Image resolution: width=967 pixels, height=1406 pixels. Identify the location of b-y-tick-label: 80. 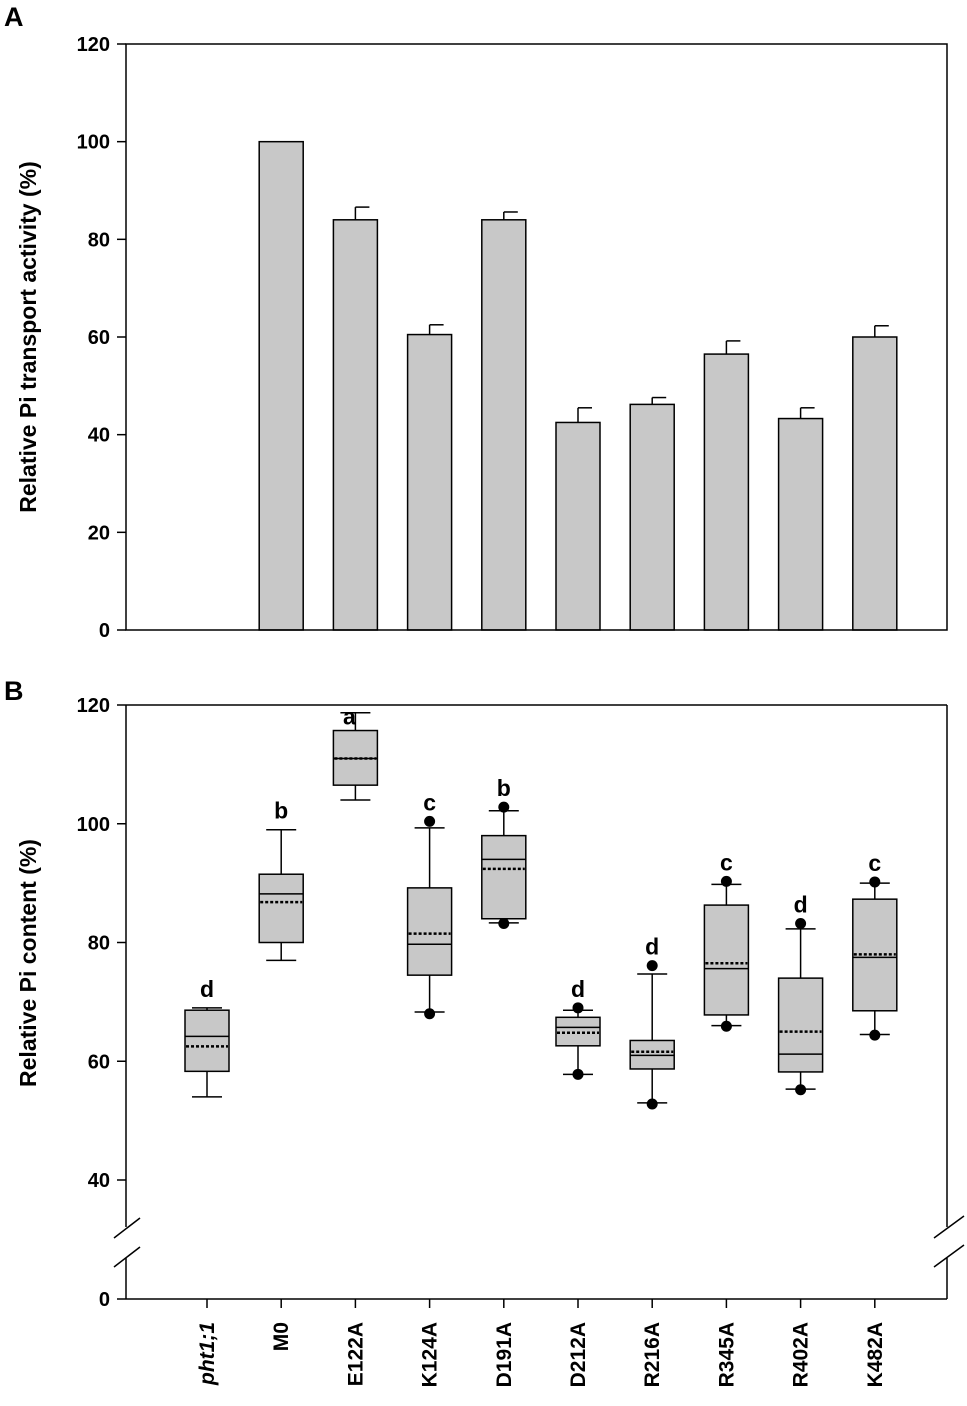
(99, 944).